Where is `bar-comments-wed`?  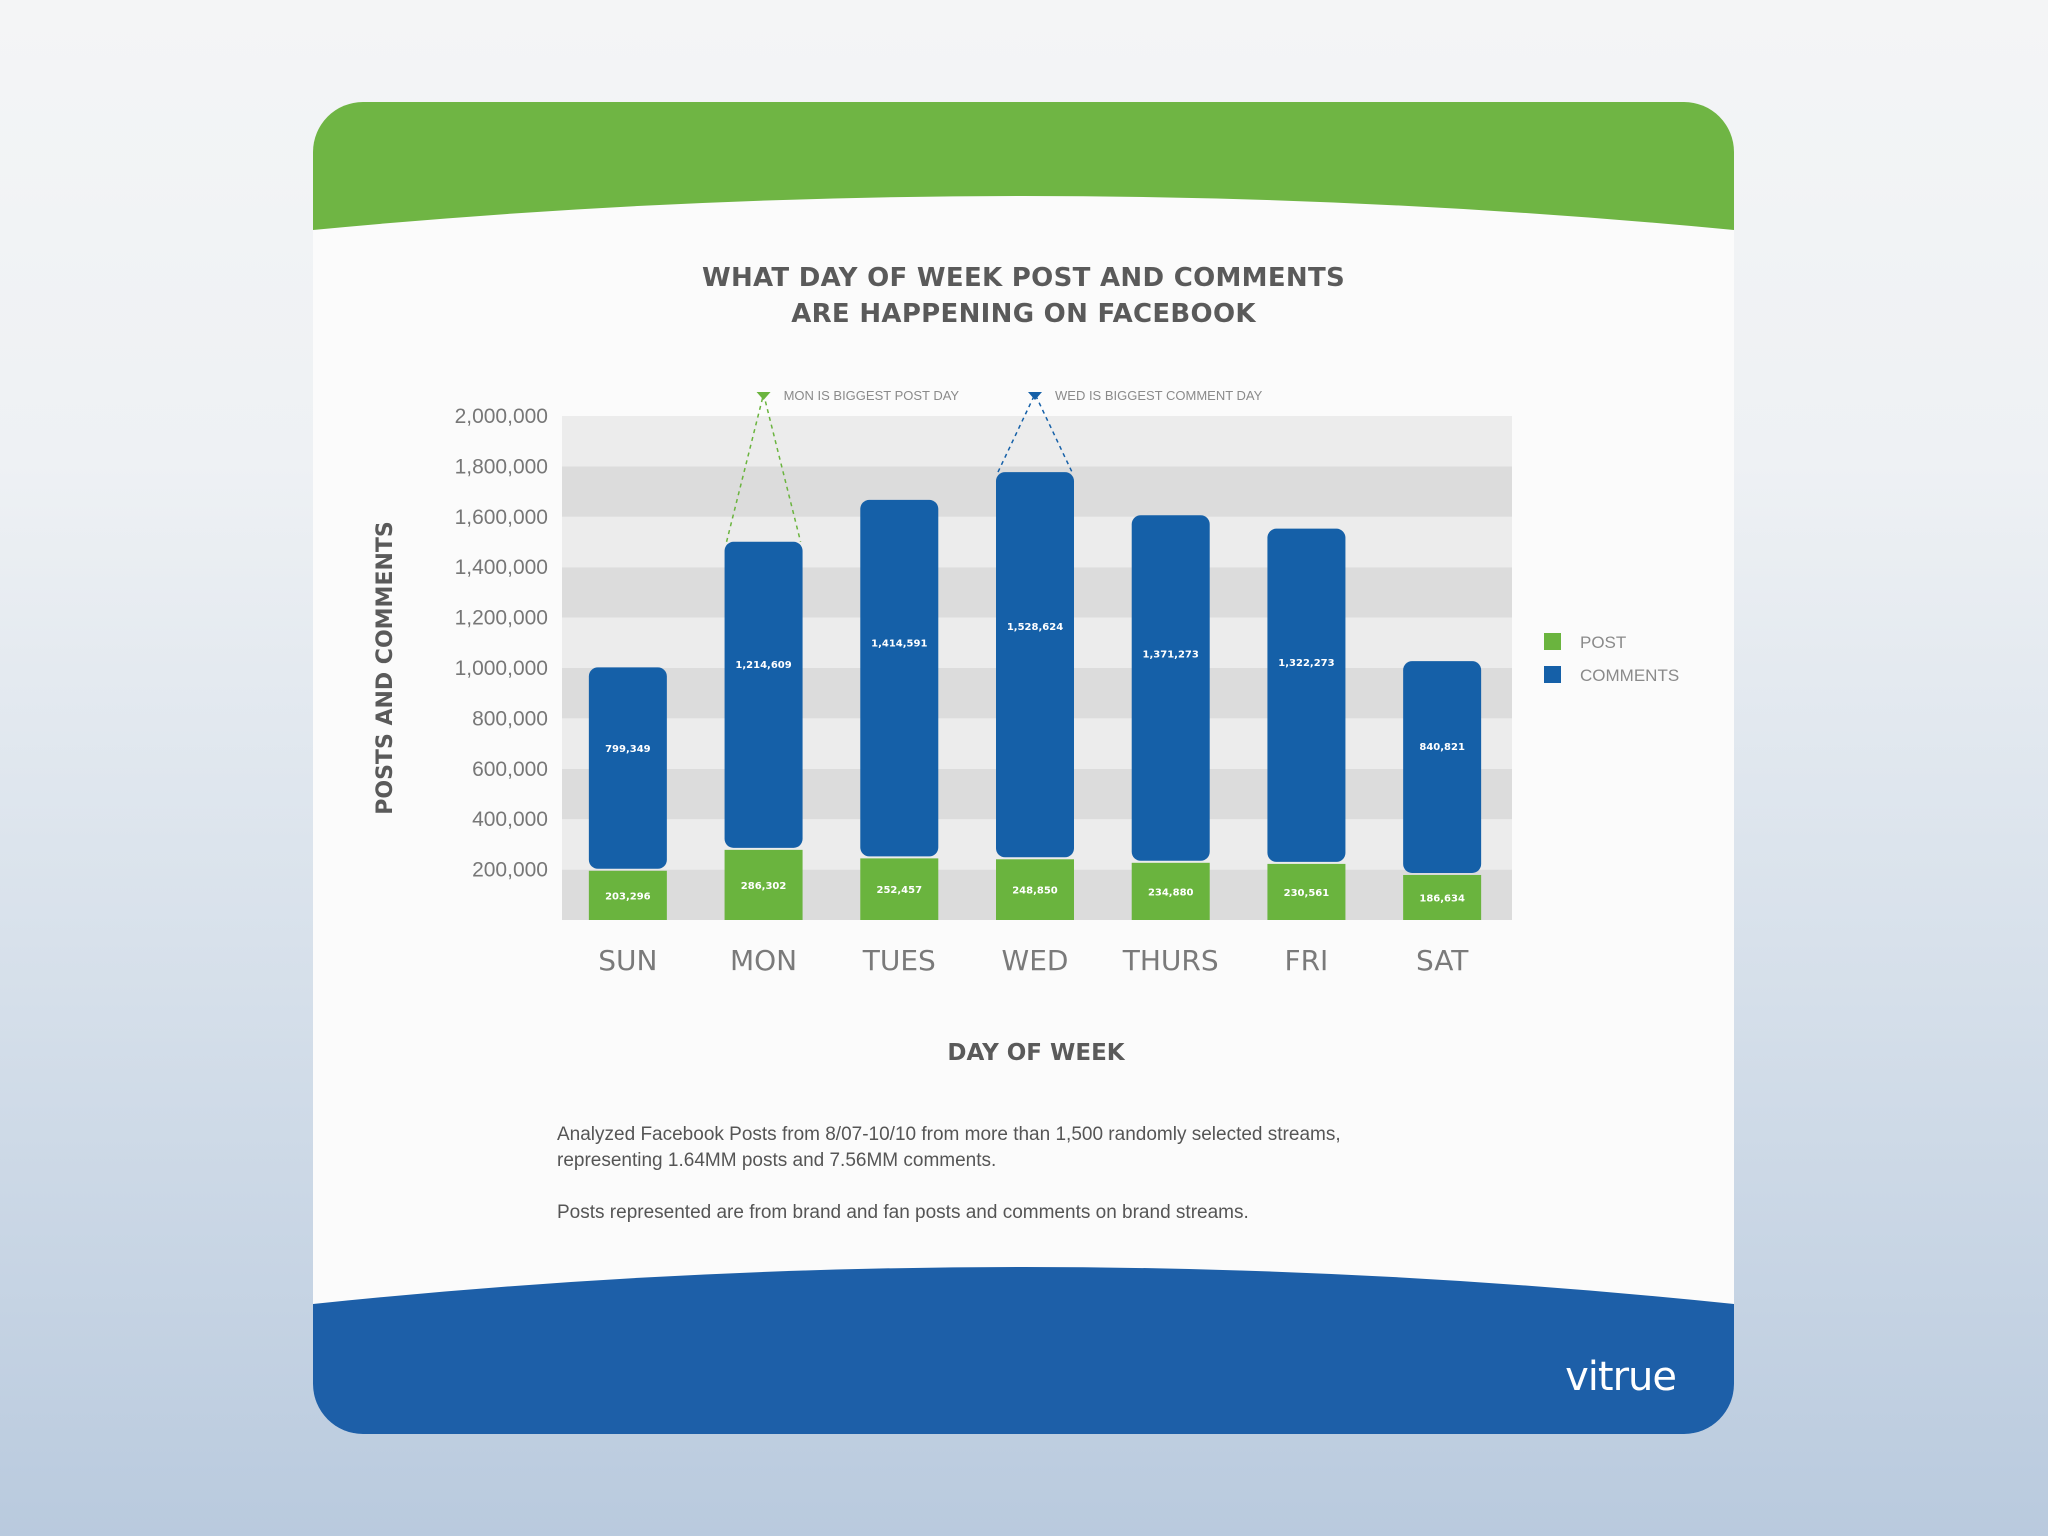
bar-comments-wed is located at coordinates (1035, 665).